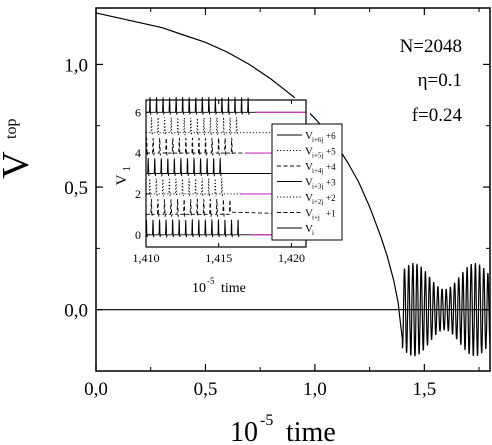 The height and width of the screenshot is (445, 492). I want to click on x-tick-label: 1,0, so click(315, 389).